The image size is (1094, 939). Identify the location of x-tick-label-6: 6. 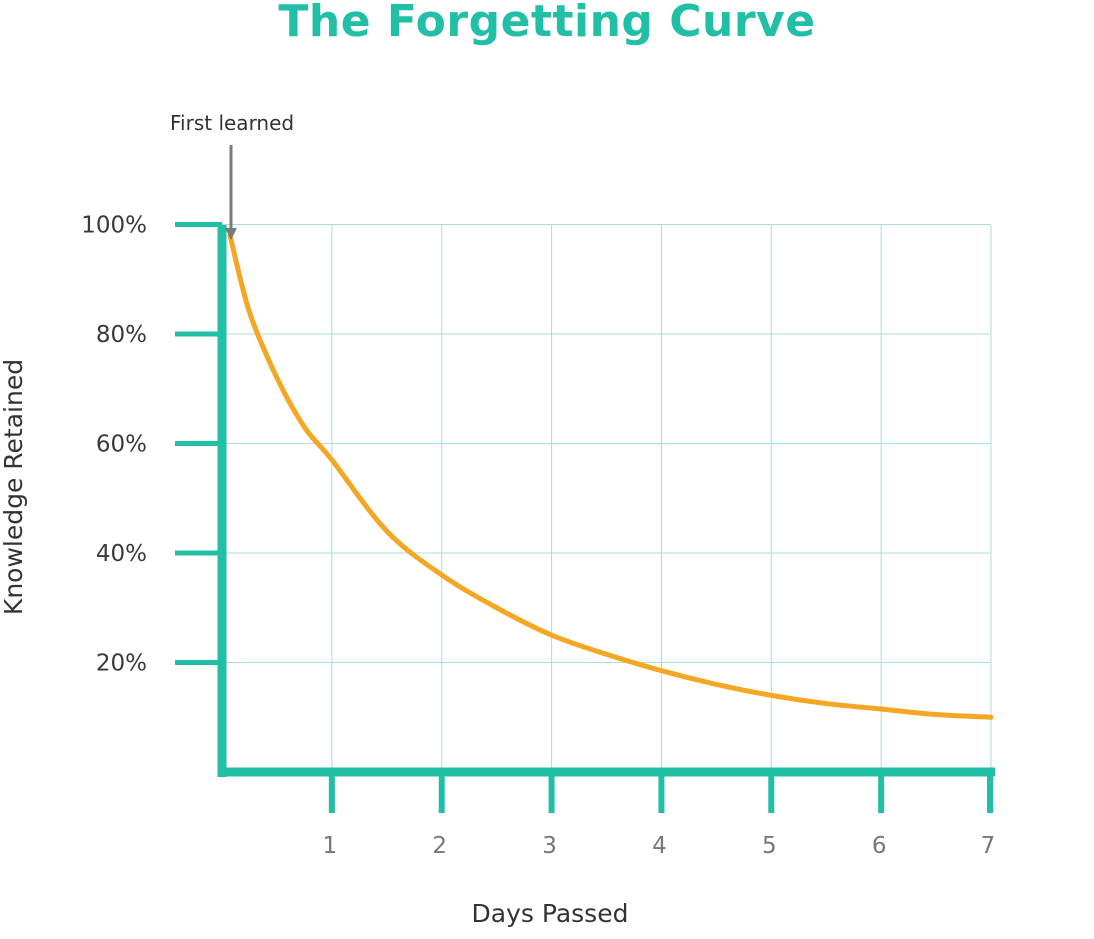
(879, 846).